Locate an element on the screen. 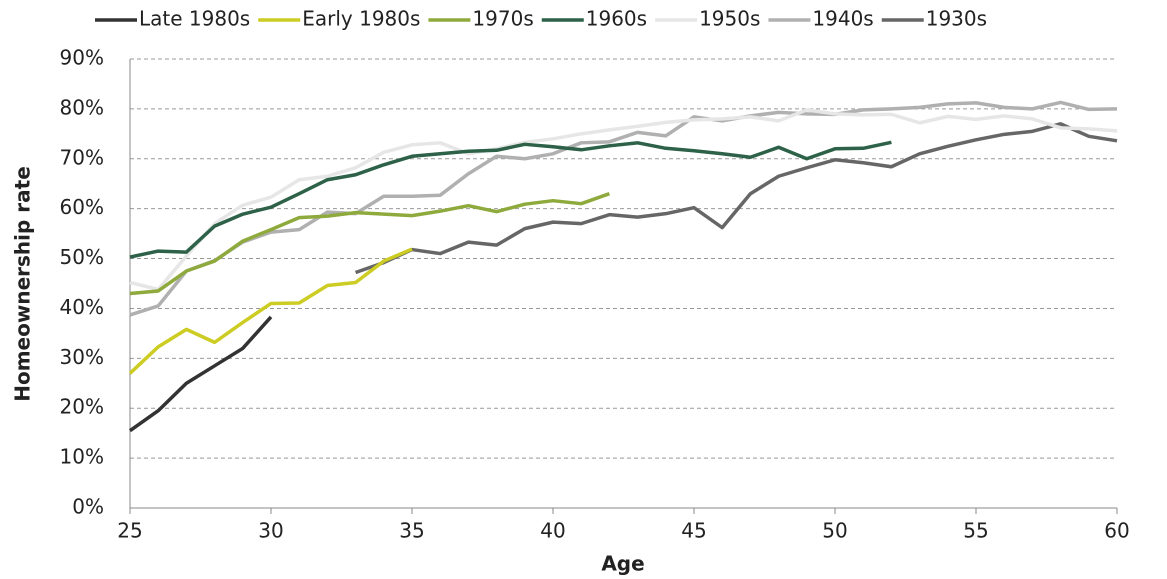 This screenshot has width=1167, height=579. legend-label: 1950s is located at coordinates (729, 19).